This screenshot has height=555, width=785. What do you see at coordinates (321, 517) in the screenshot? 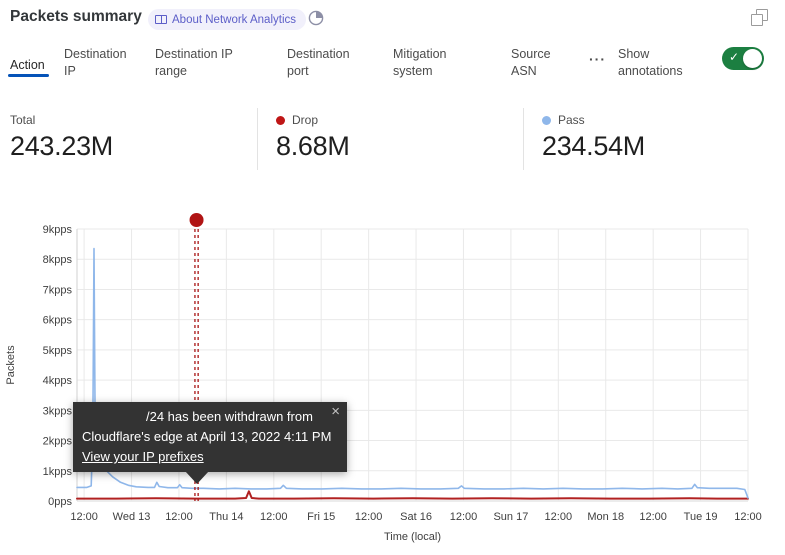
I see `x-tick-label: Fri 15` at bounding box center [321, 517].